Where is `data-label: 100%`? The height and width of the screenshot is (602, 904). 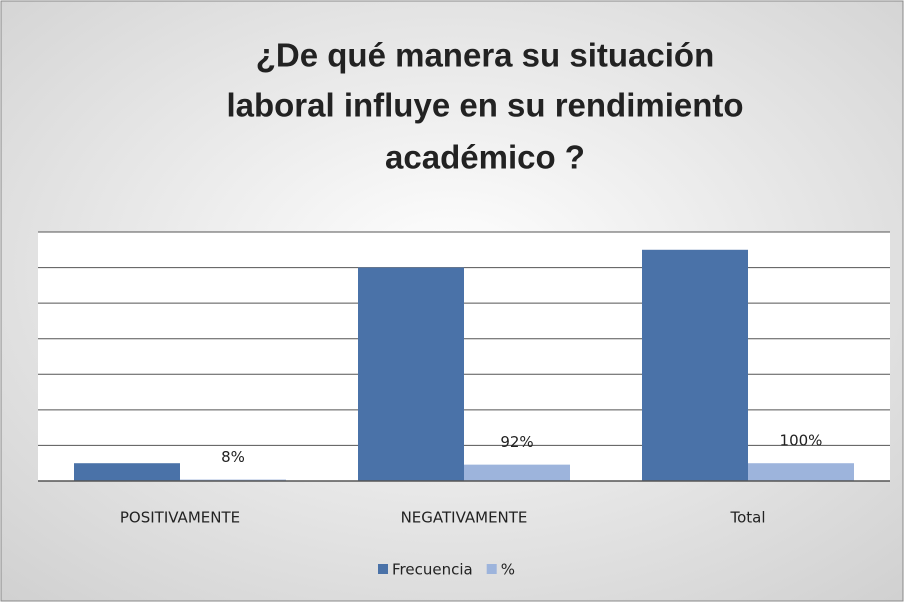
data-label: 100% is located at coordinates (801, 441).